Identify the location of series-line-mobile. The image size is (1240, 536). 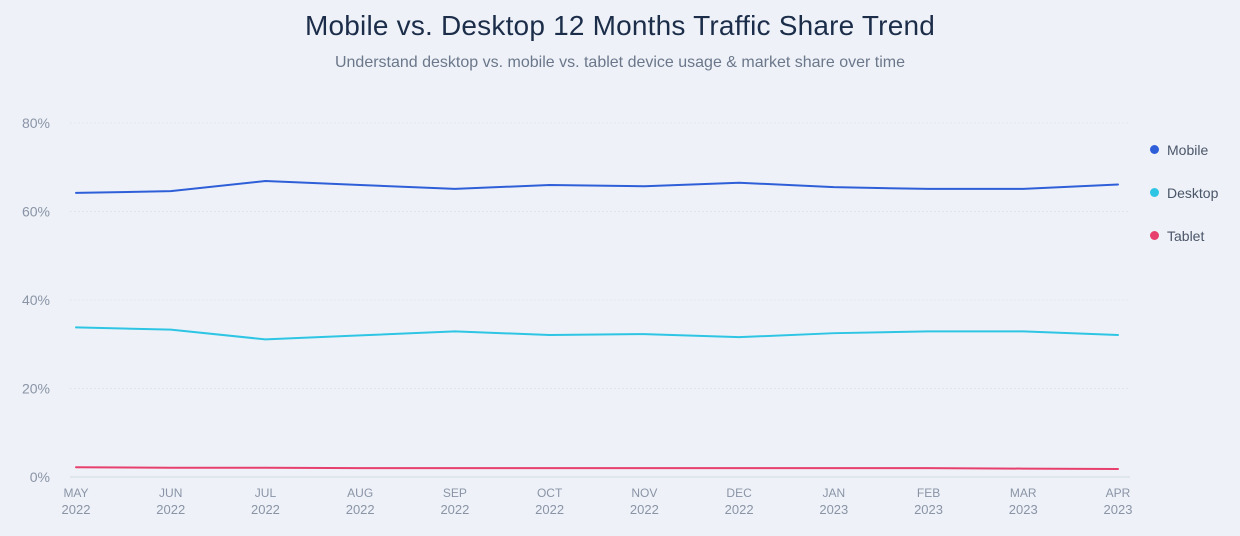
(597, 186).